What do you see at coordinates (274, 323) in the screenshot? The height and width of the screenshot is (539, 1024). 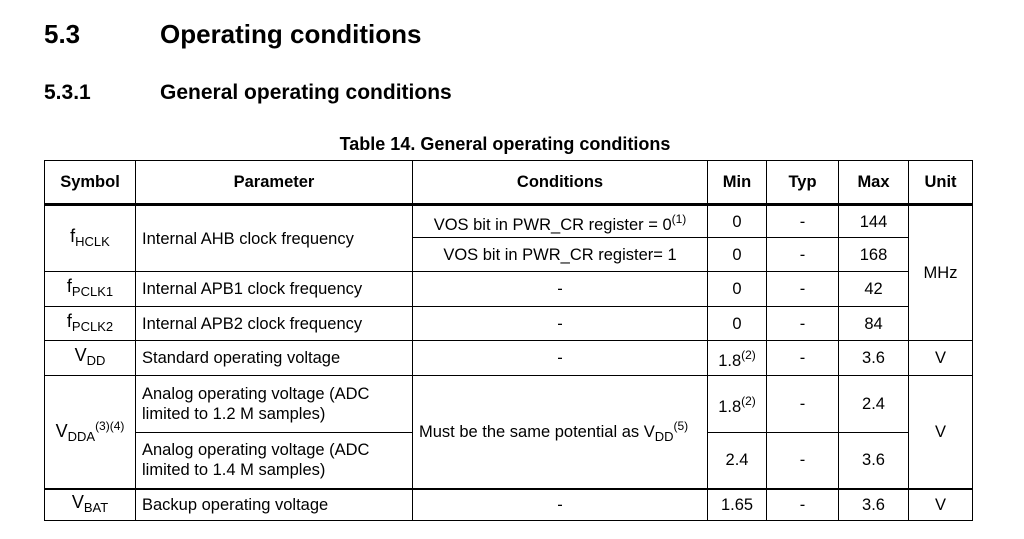 I see `parameter-cell: Internal APB2 clock frequency` at bounding box center [274, 323].